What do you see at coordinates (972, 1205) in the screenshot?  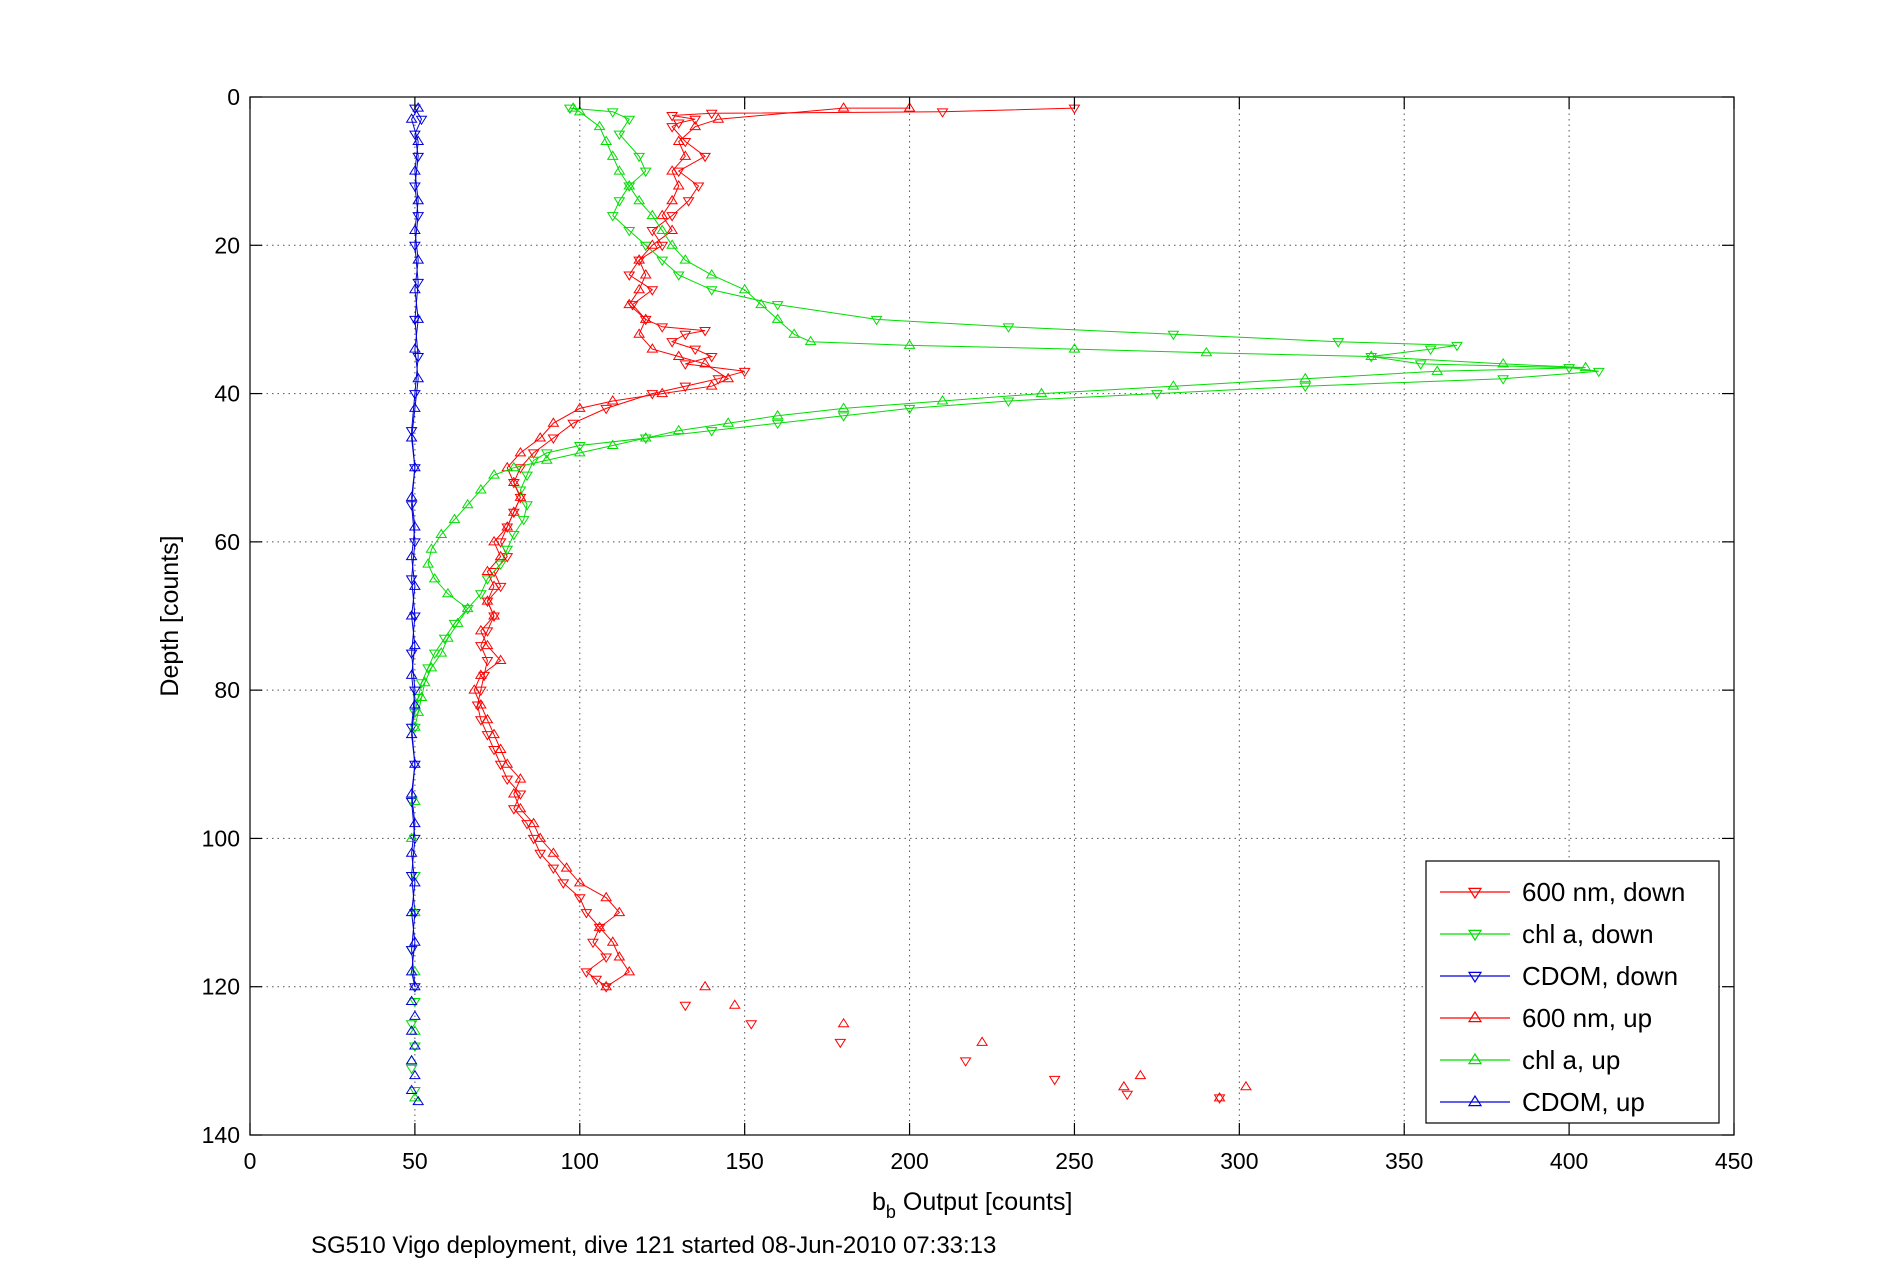 I see `x-axis-label: bb Output [counts]` at bounding box center [972, 1205].